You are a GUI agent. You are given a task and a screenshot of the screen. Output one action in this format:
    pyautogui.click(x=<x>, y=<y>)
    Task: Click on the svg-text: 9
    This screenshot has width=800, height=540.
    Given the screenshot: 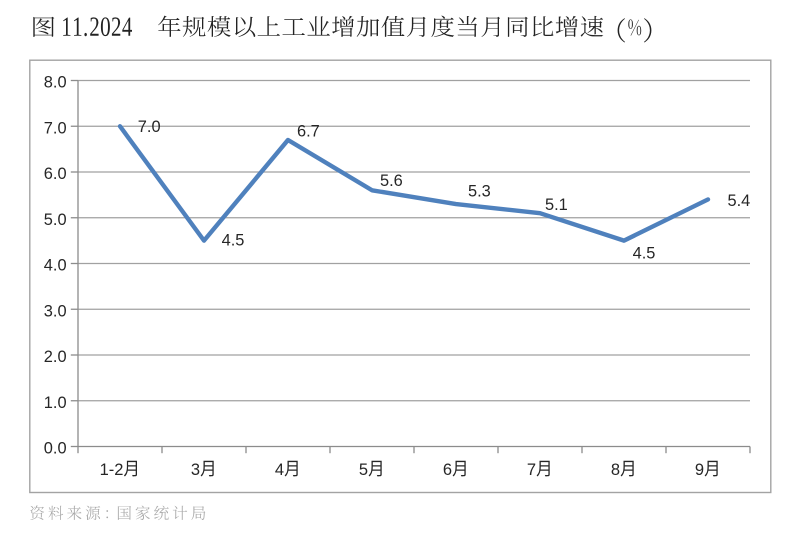 What is the action you would take?
    pyautogui.click(x=699, y=470)
    